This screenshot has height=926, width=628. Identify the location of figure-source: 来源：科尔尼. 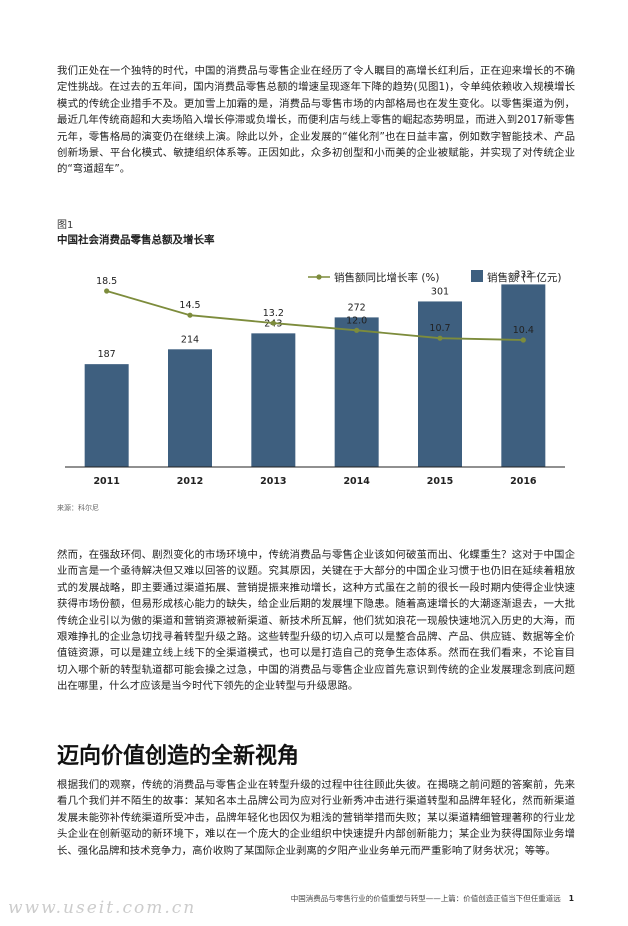
(78, 508).